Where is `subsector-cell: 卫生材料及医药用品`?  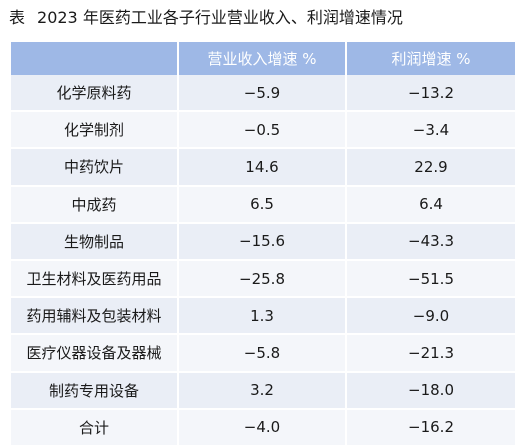 subsector-cell: 卫生材料及医药用品 is located at coordinates (95, 279).